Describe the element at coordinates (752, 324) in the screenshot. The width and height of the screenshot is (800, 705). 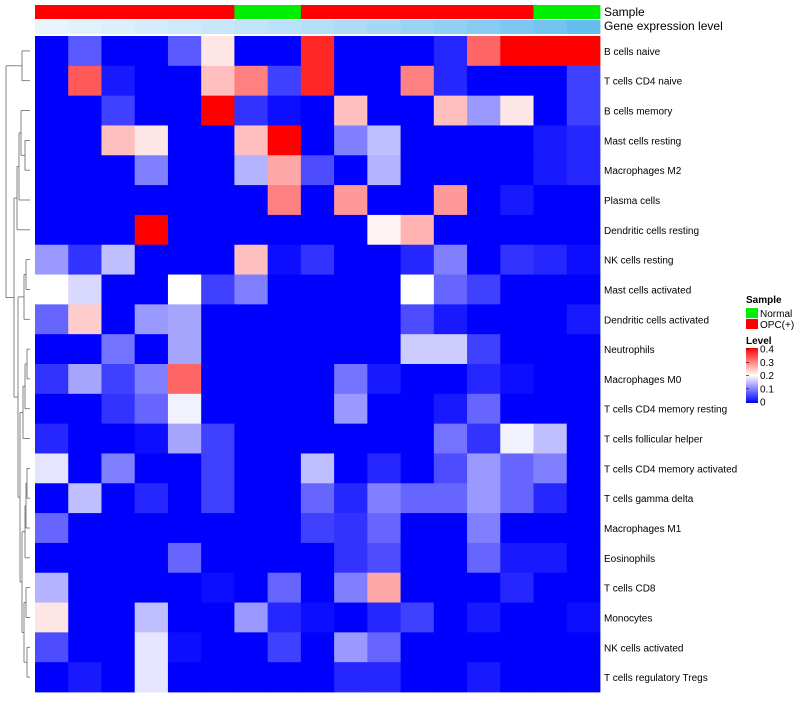
I see `legend-swatch-opc` at that location.